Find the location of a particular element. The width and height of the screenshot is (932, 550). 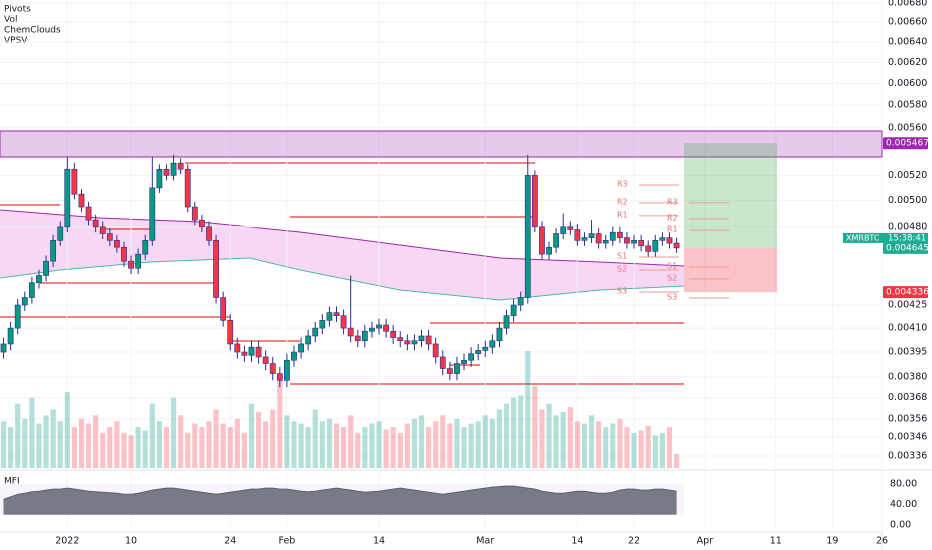

mfi-label: MFI is located at coordinates (12, 482).